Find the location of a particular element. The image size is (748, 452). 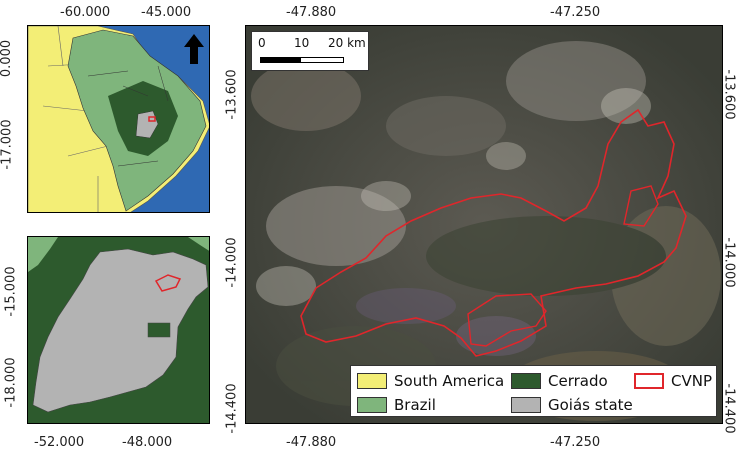

legend-swatch-cvnp is located at coordinates (649, 381).